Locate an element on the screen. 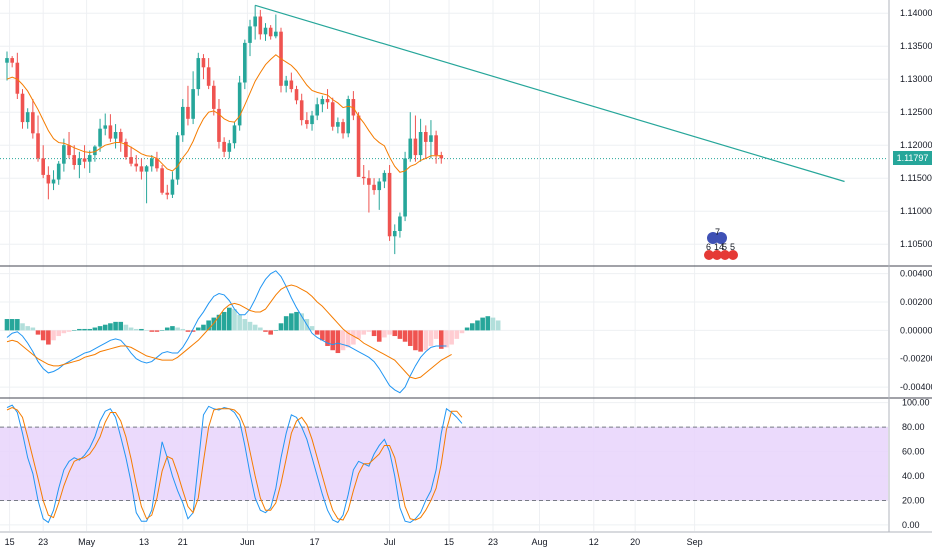 The width and height of the screenshot is (932, 555). event-flag-icon is located at coordinates (717, 255).